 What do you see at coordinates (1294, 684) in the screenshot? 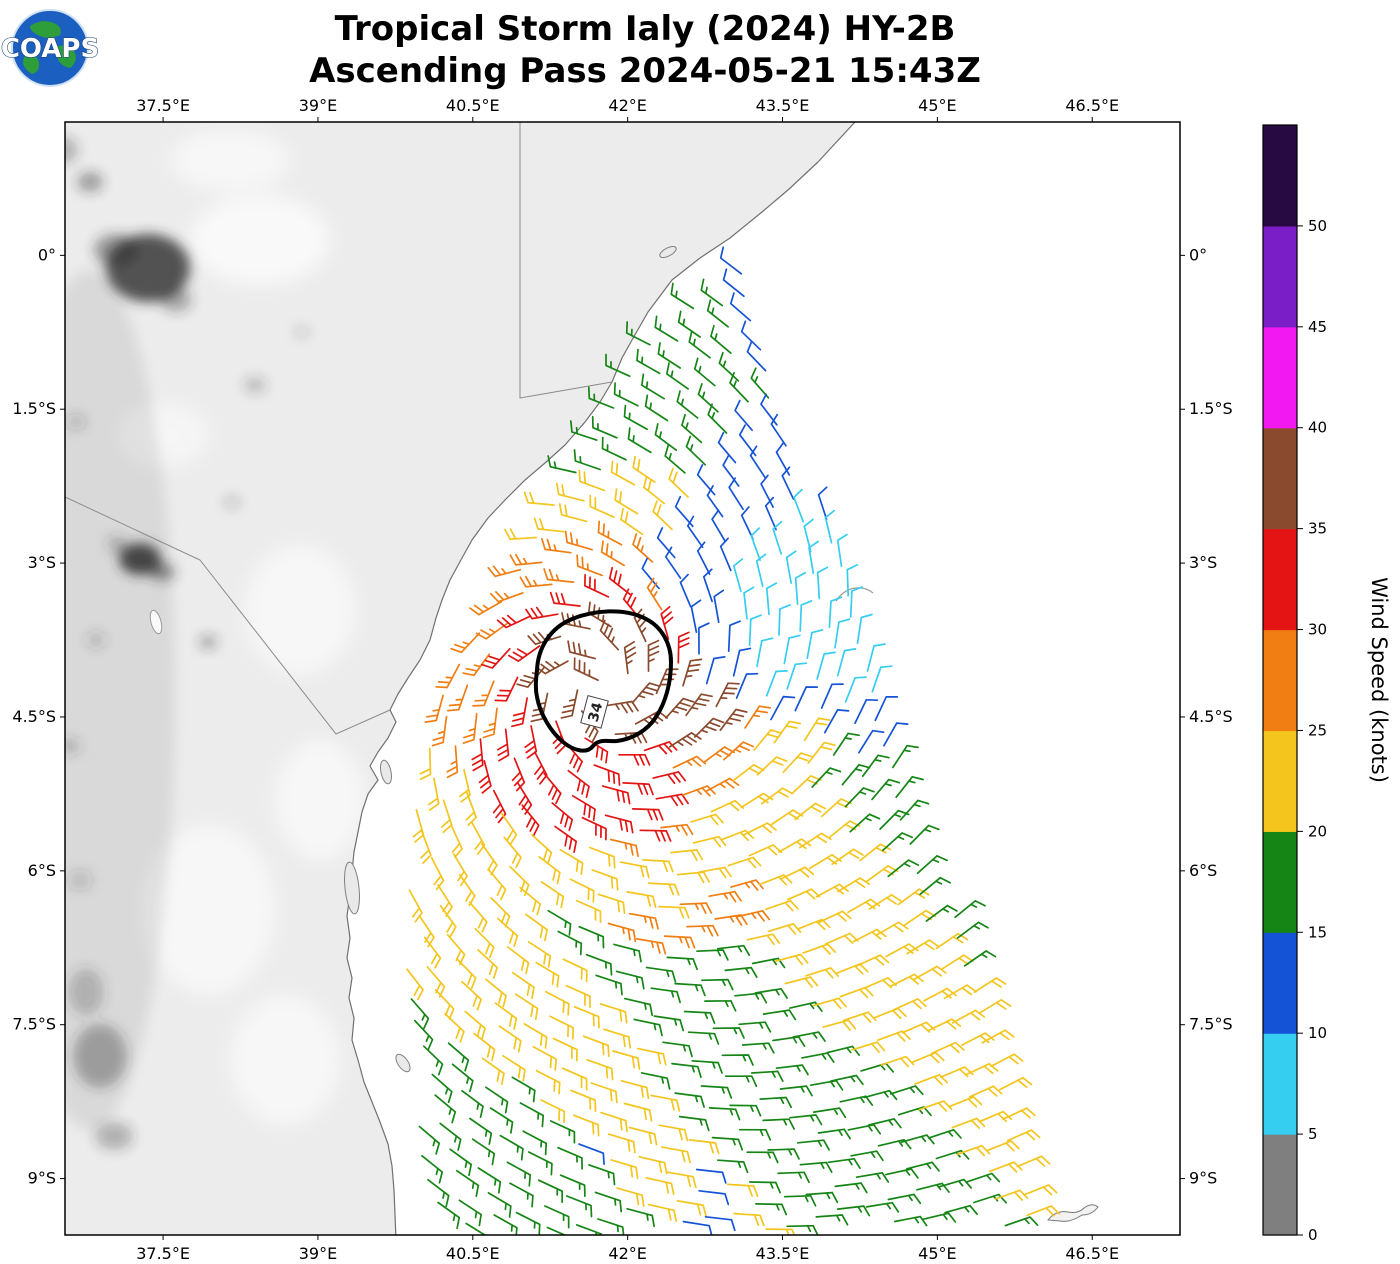
I see `colorbar: 0 5 10 15 20 25 30 35 40 45 50` at bounding box center [1294, 684].